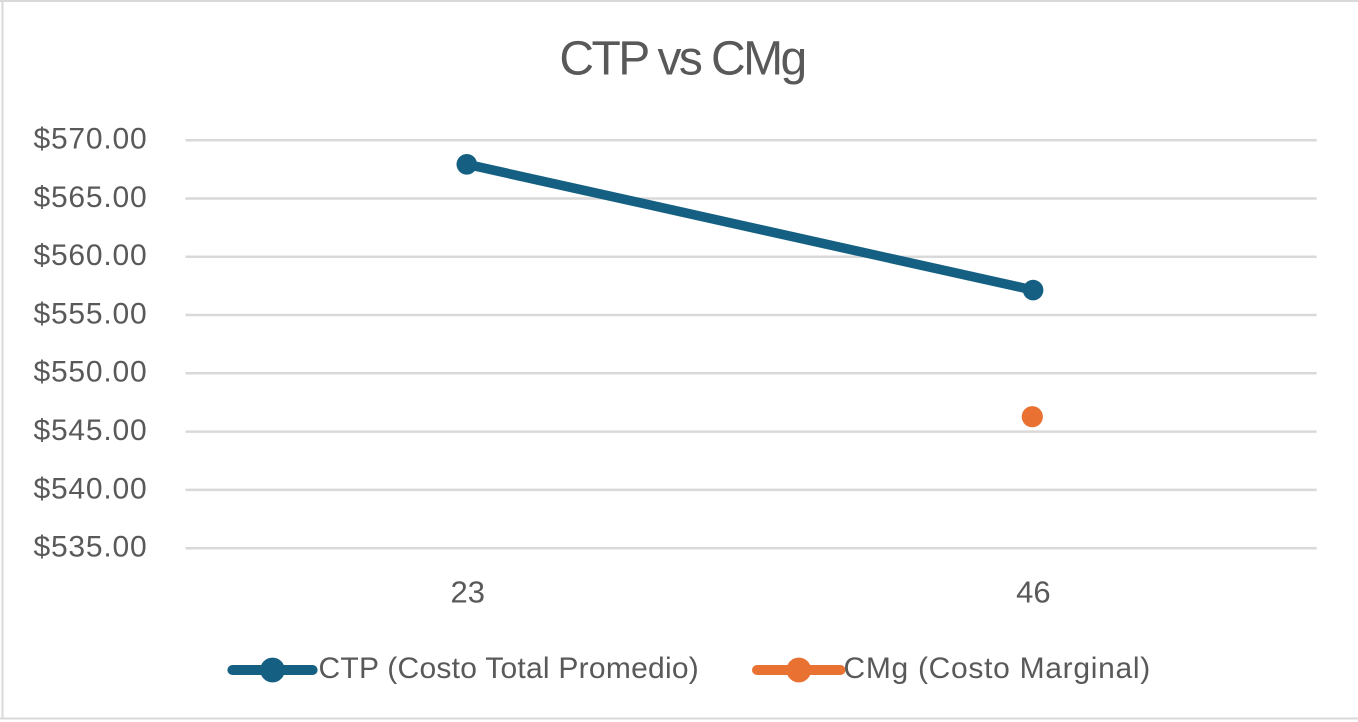  I want to click on svg-text: $540.00, so click(90, 488).